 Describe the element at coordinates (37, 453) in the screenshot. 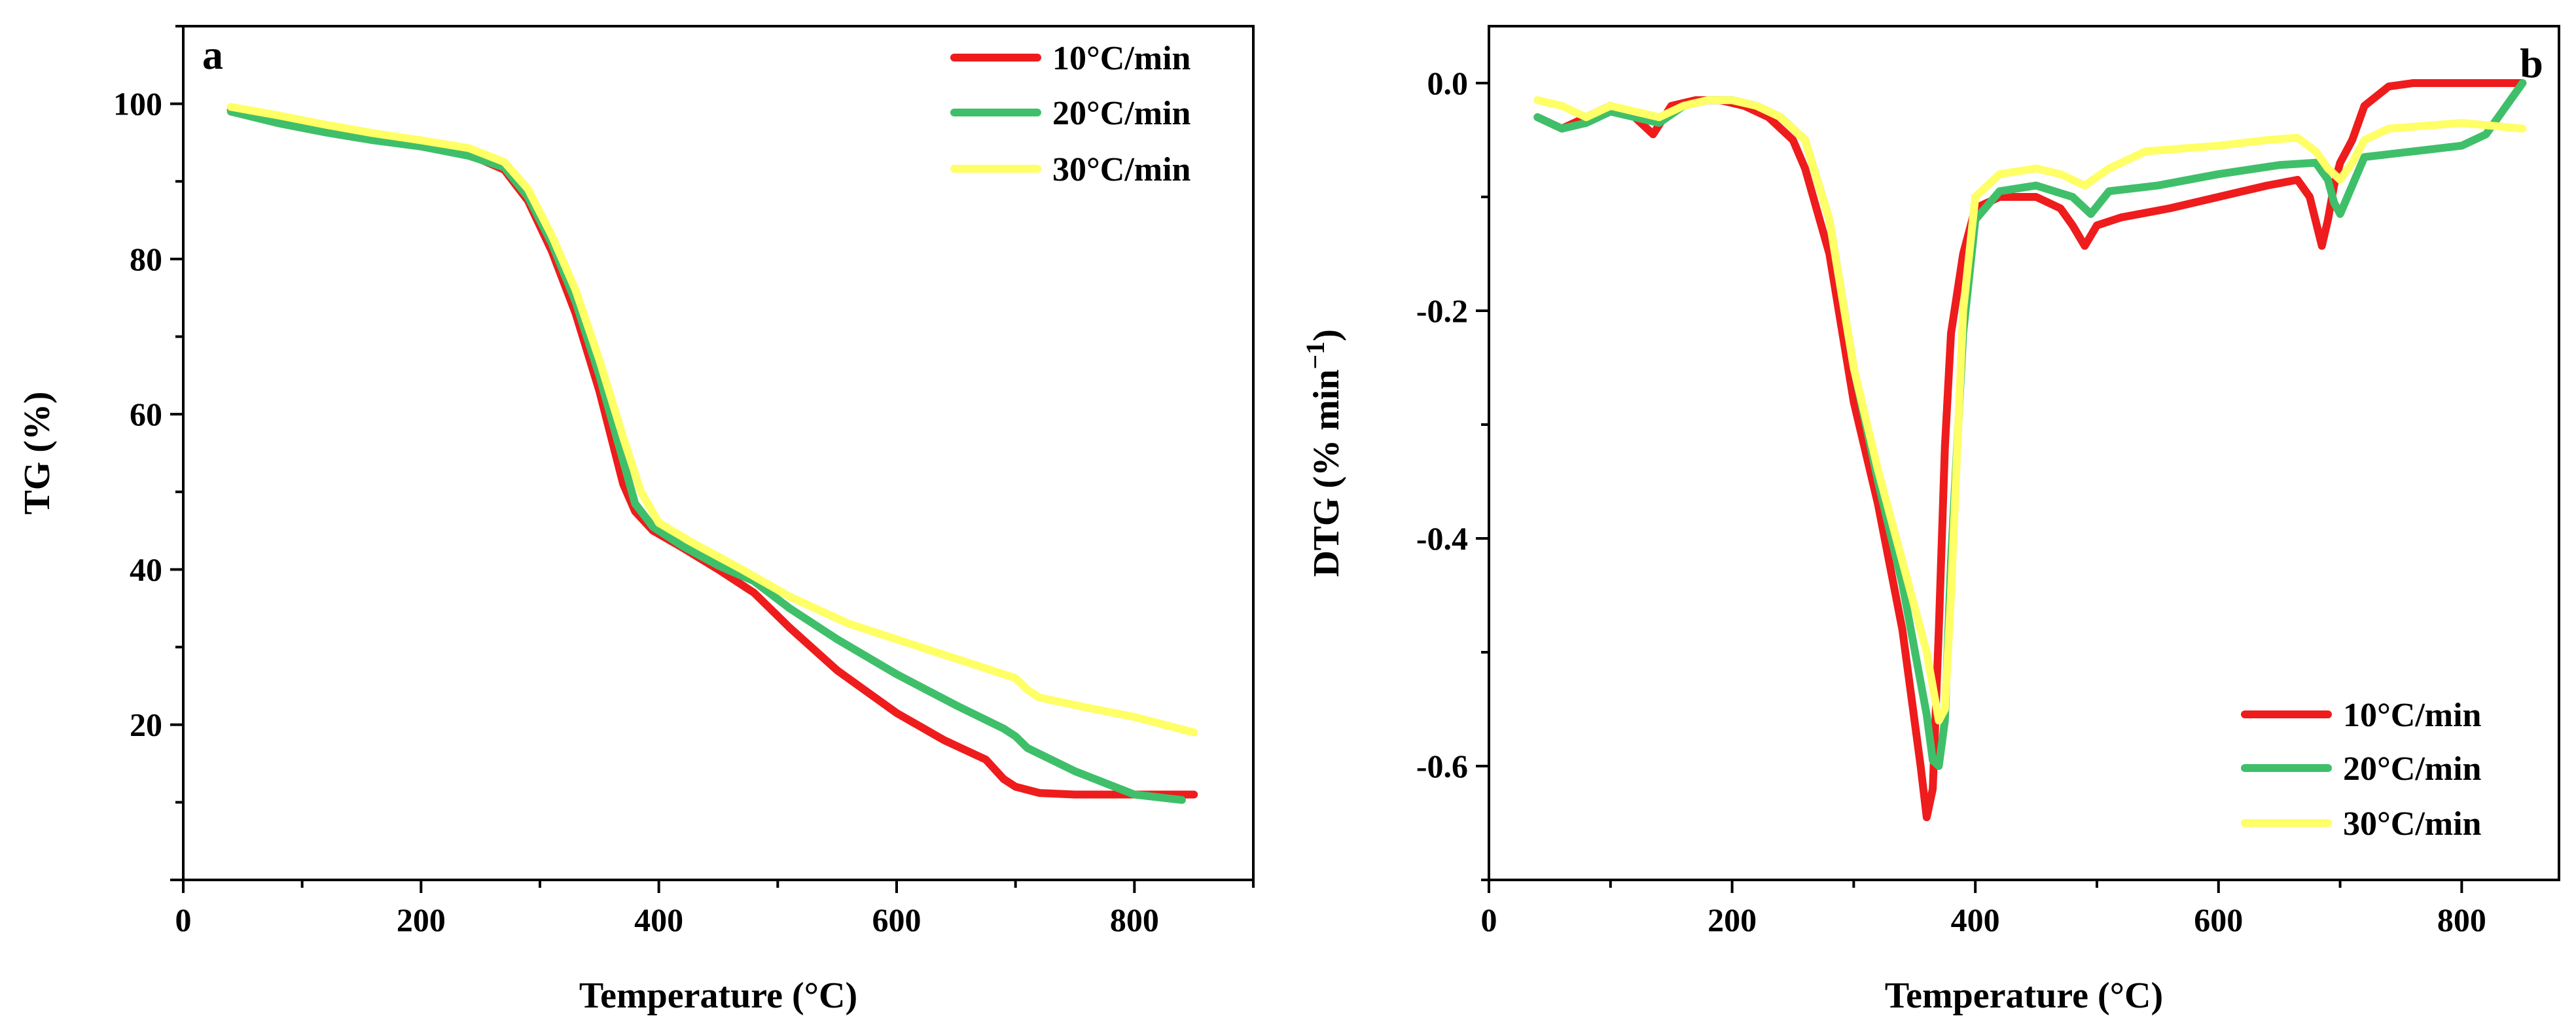

I see `panel-a-y-axis-title: TG (%)` at that location.